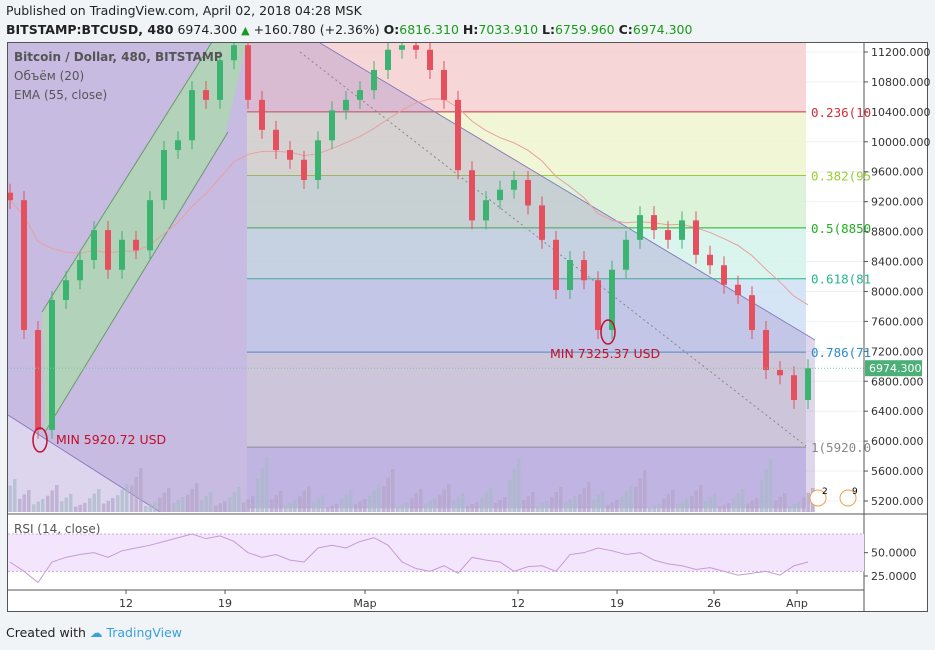 The image size is (935, 650). Describe the element at coordinates (126, 178) in the screenshot. I see `asc-channel-line` at that location.